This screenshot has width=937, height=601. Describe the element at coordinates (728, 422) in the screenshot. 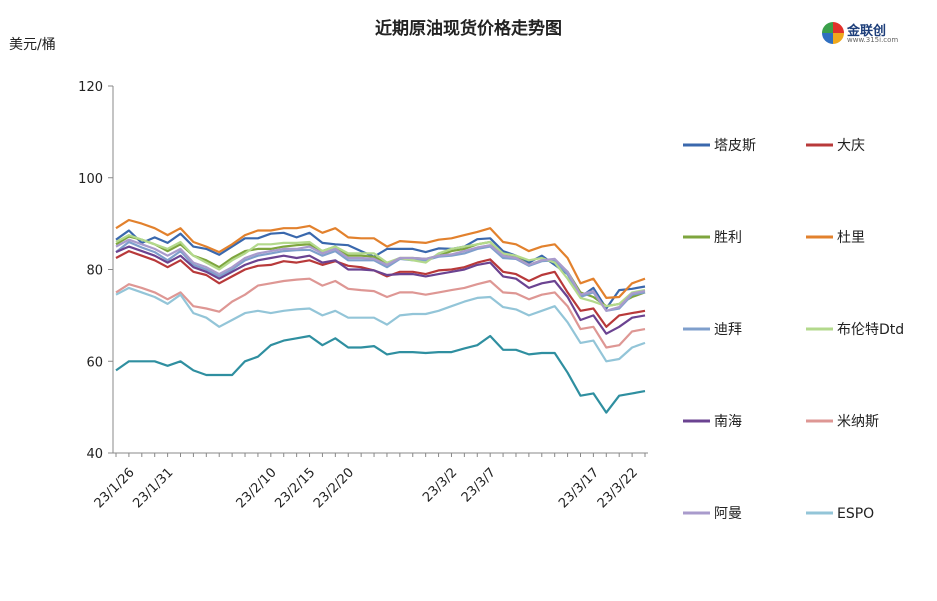

I see `legend-label: 南海` at that location.